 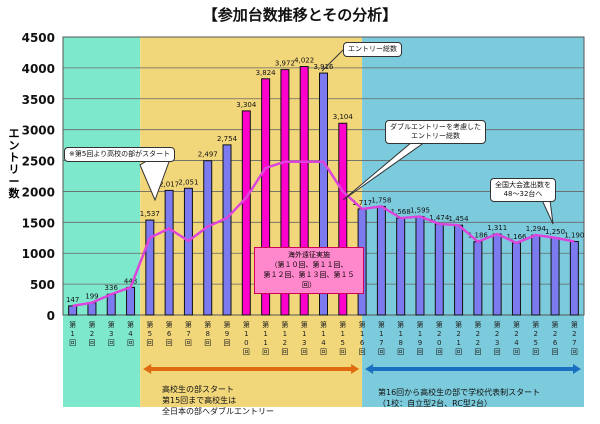 I want to click on x-tick-label: 0, so click(x=246, y=343).